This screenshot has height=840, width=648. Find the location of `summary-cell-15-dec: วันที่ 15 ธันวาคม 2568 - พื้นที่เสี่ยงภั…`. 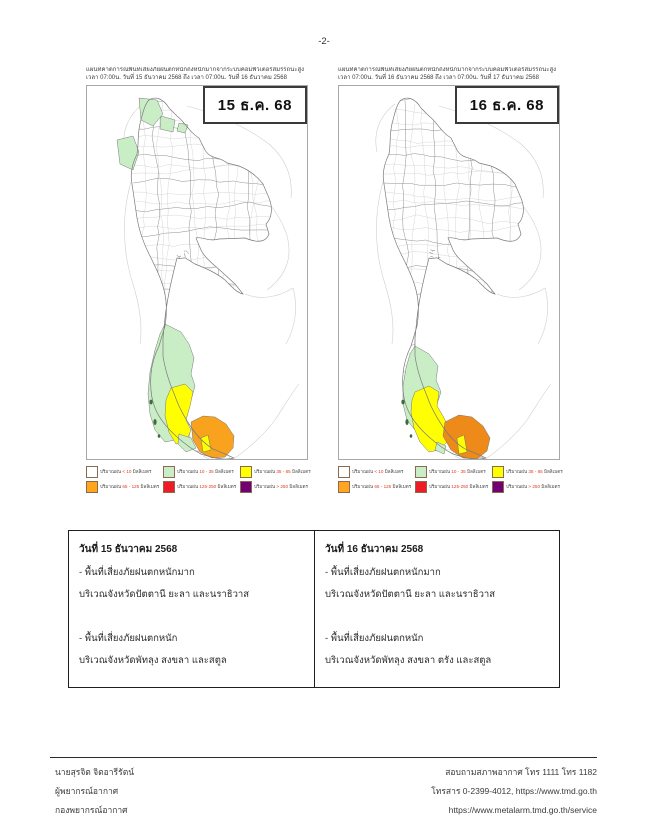

summary-cell-15-dec: วันที่ 15 ธันวาคม 2568 - พื้นที่เสี่ยงภั… is located at coordinates (191, 609).